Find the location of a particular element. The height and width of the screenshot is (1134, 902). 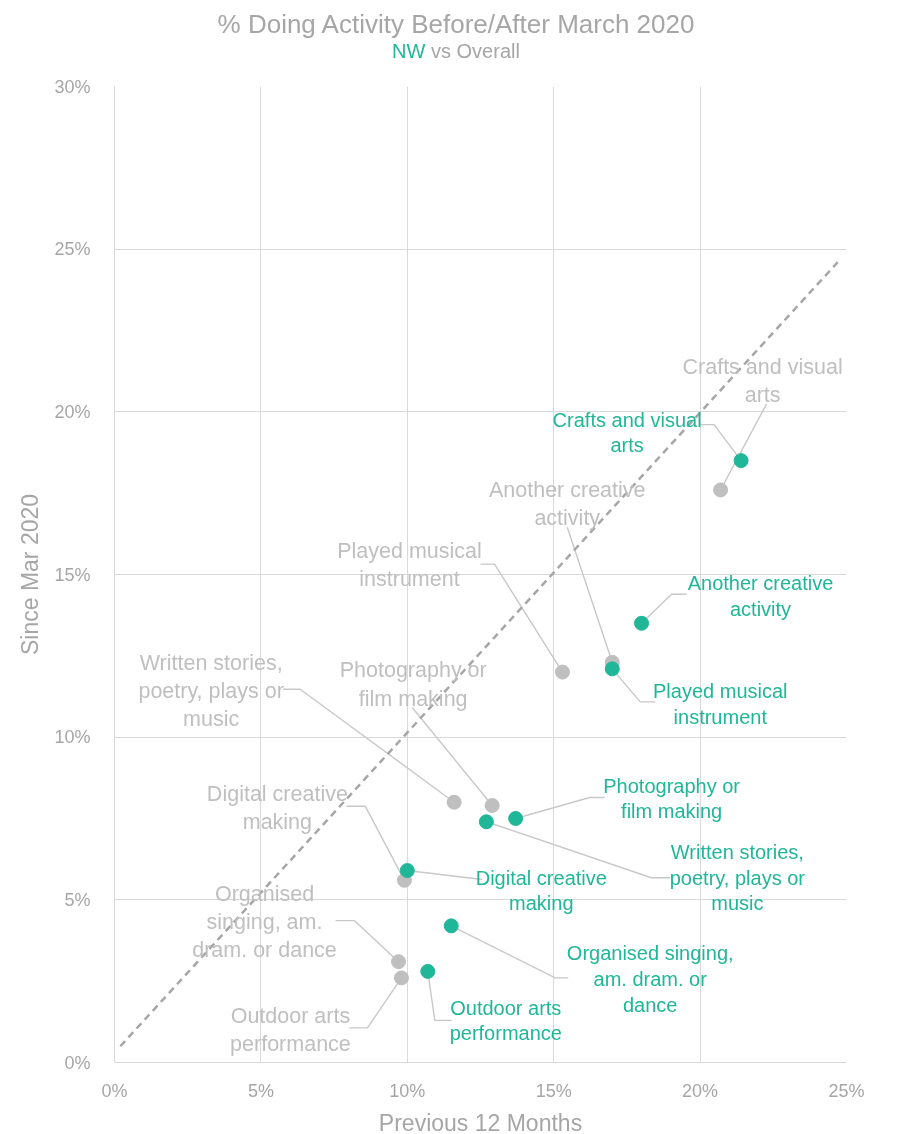

x-tick-label: 25% is located at coordinates (846, 1090).